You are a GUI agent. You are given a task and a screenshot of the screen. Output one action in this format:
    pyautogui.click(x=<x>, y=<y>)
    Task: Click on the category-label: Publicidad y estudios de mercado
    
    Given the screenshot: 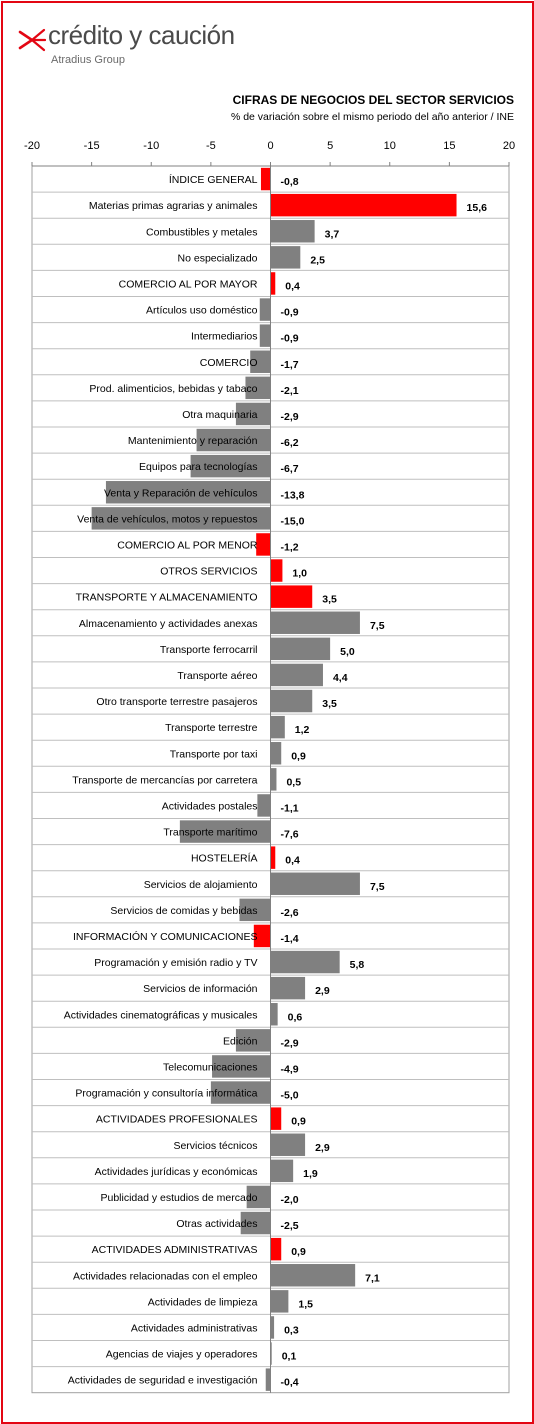 What is the action you would take?
    pyautogui.click(x=178, y=1198)
    